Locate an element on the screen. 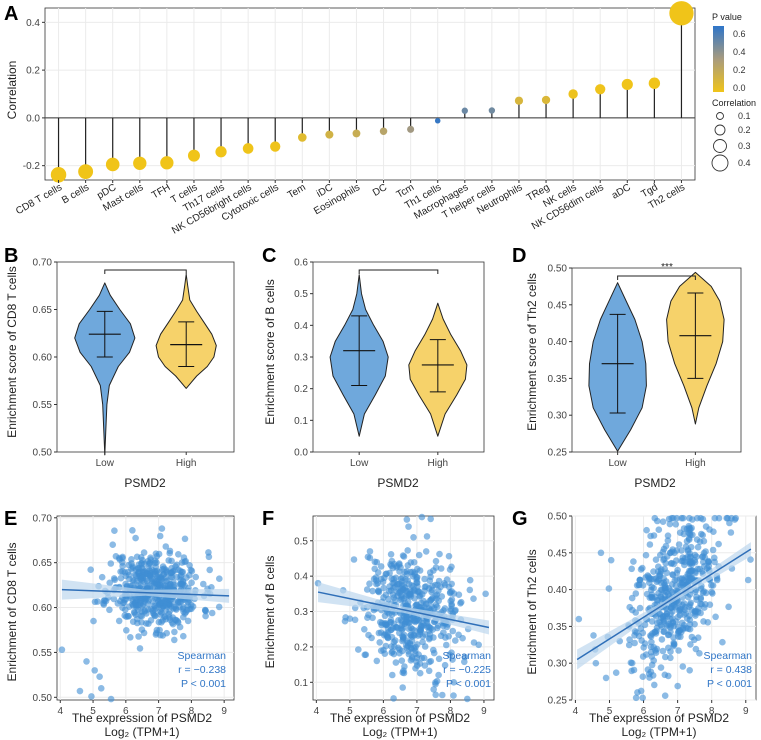 The height and width of the screenshot is (740, 761). panel-g-ytick-label: 0.40 is located at coordinates (558, 590).